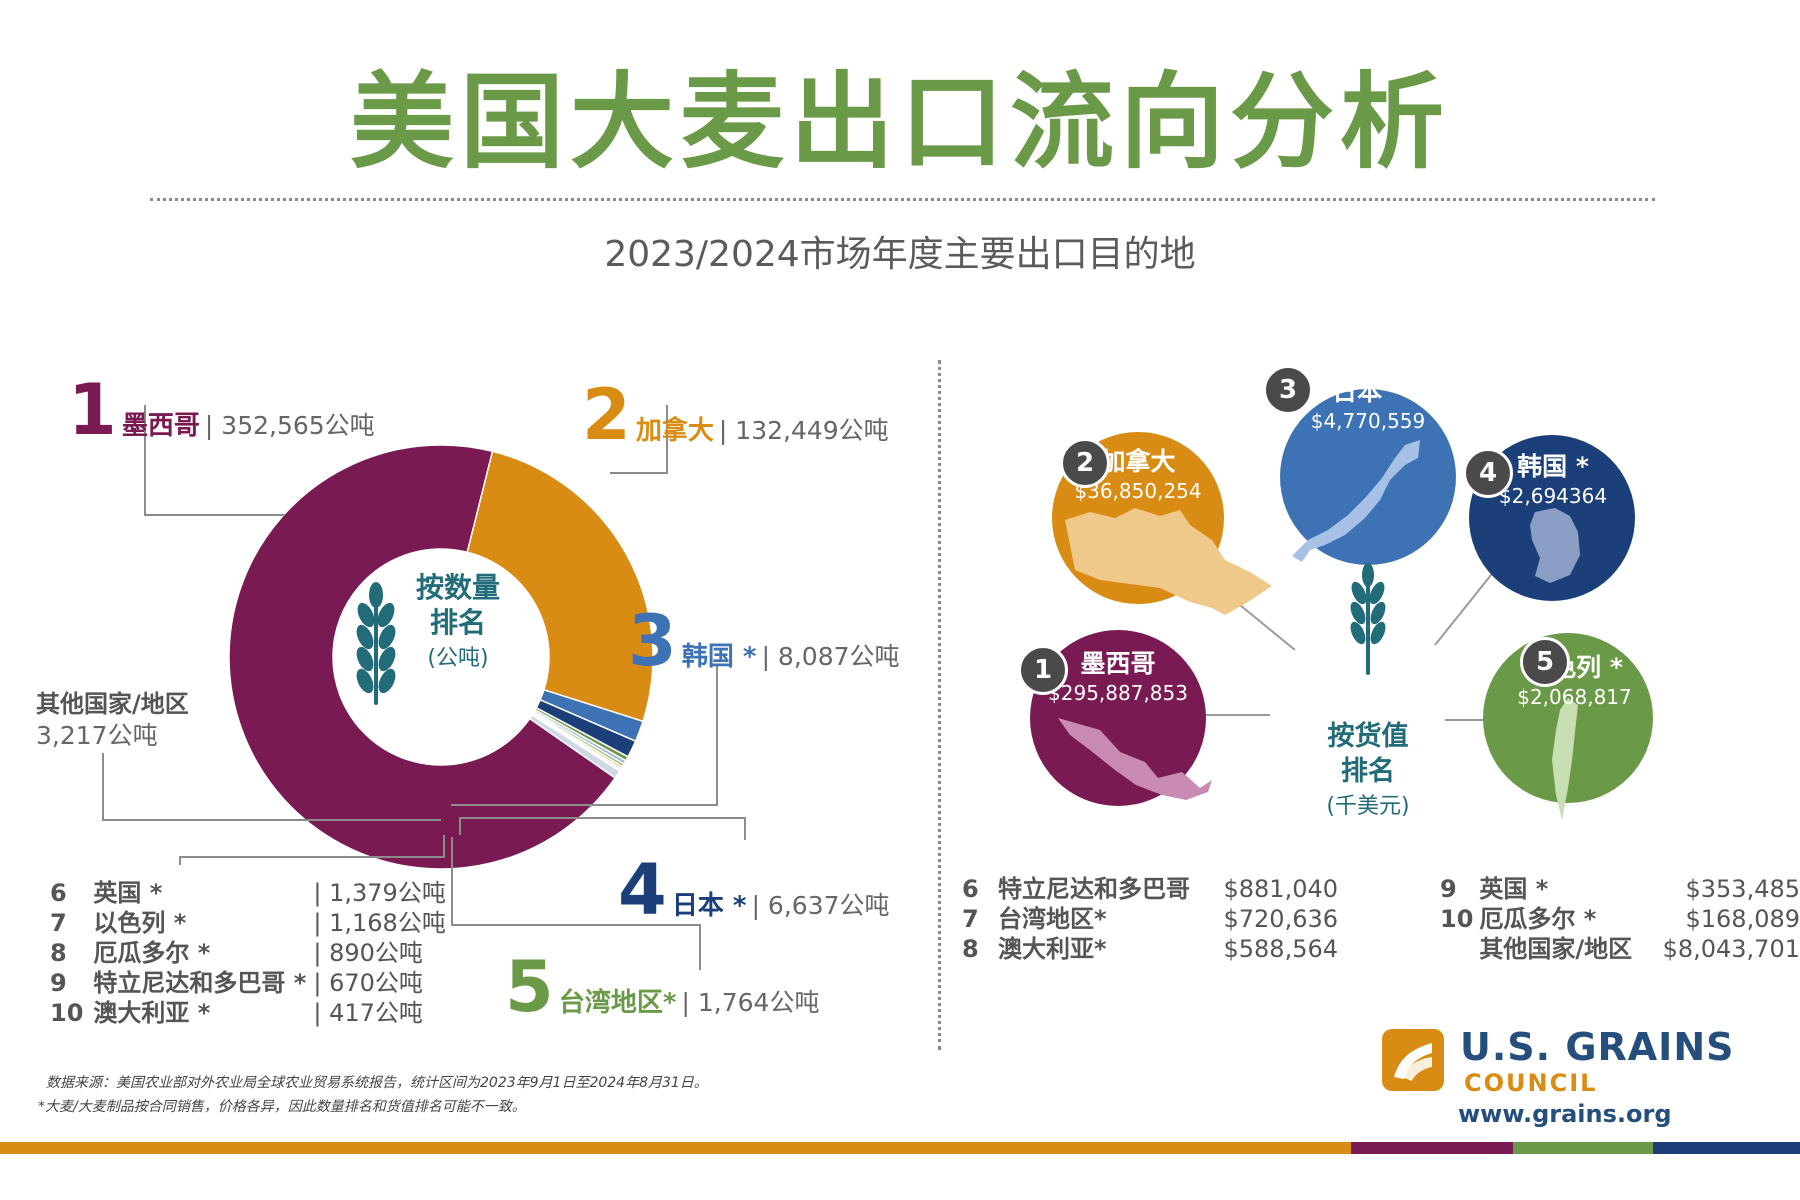  What do you see at coordinates (617, 1003) in the screenshot?
I see `volume-rank-5-name: 台湾地区*` at bounding box center [617, 1003].